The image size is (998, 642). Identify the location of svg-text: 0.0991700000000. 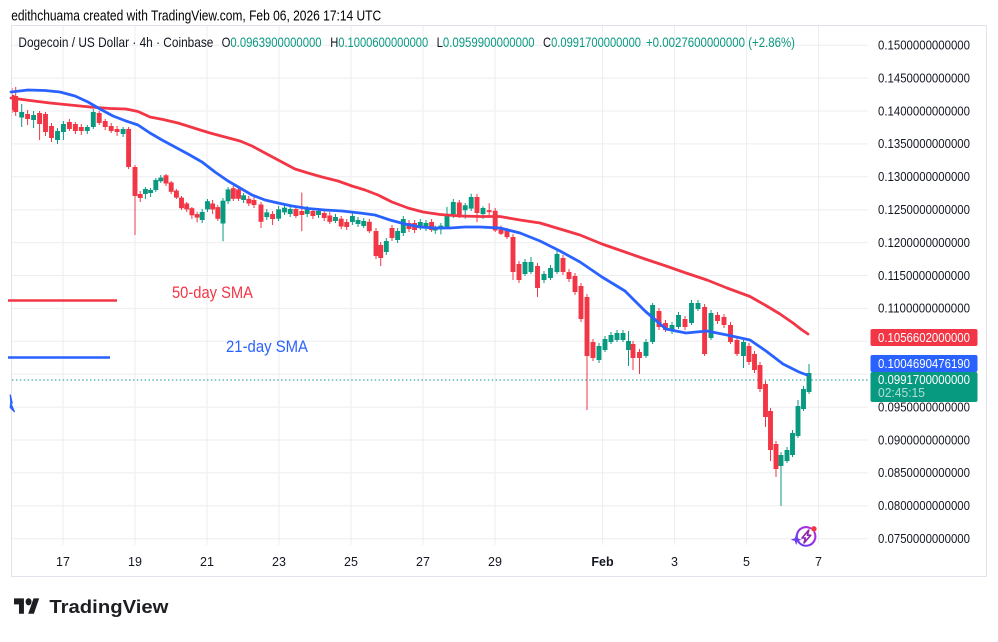
(924, 380).